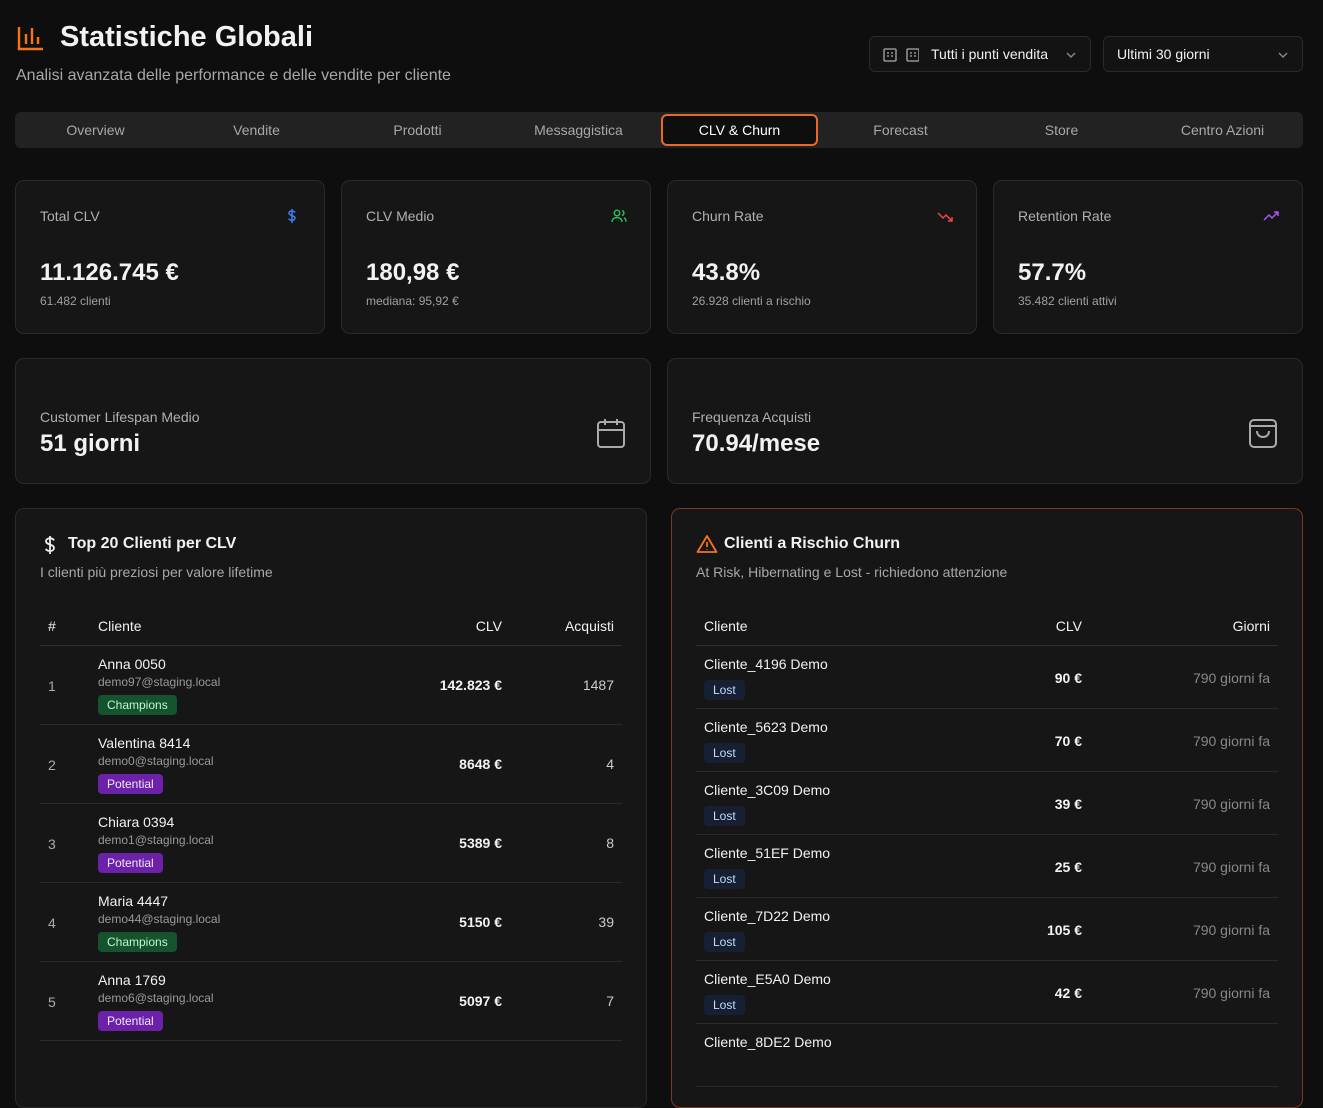  What do you see at coordinates (767, 916) in the screenshot?
I see `client-name: Cliente_7D22 Demo` at bounding box center [767, 916].